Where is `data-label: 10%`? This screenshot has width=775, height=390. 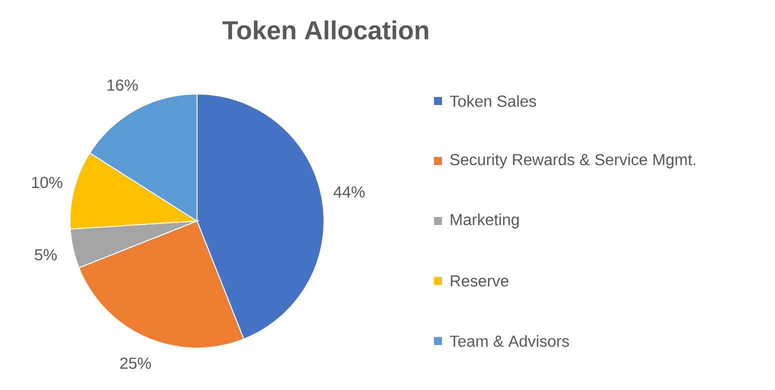
data-label: 10% is located at coordinates (47, 182).